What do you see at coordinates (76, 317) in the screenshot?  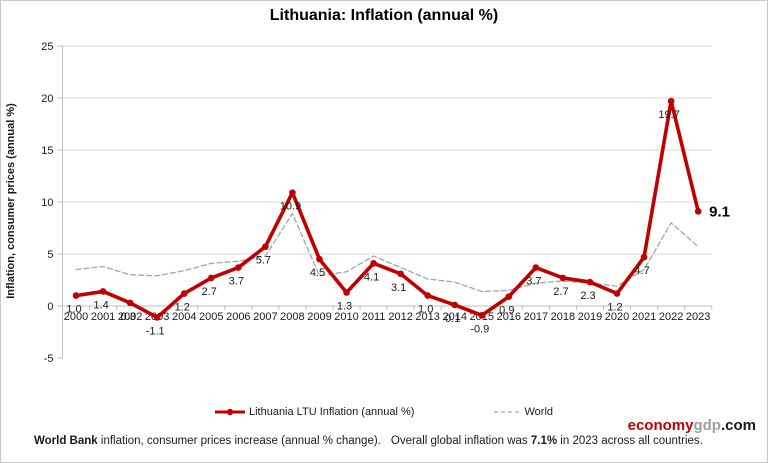 I see `x-tick-label: 2000` at bounding box center [76, 317].